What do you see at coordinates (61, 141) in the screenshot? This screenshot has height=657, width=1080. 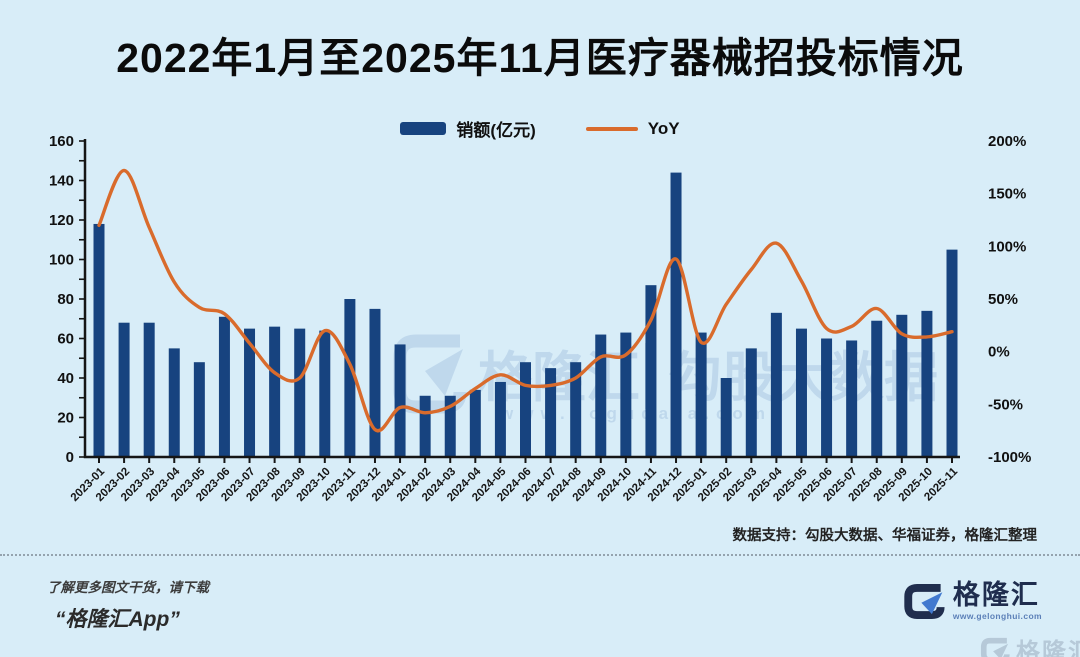 I see `left-axis-label: 160` at bounding box center [61, 141].